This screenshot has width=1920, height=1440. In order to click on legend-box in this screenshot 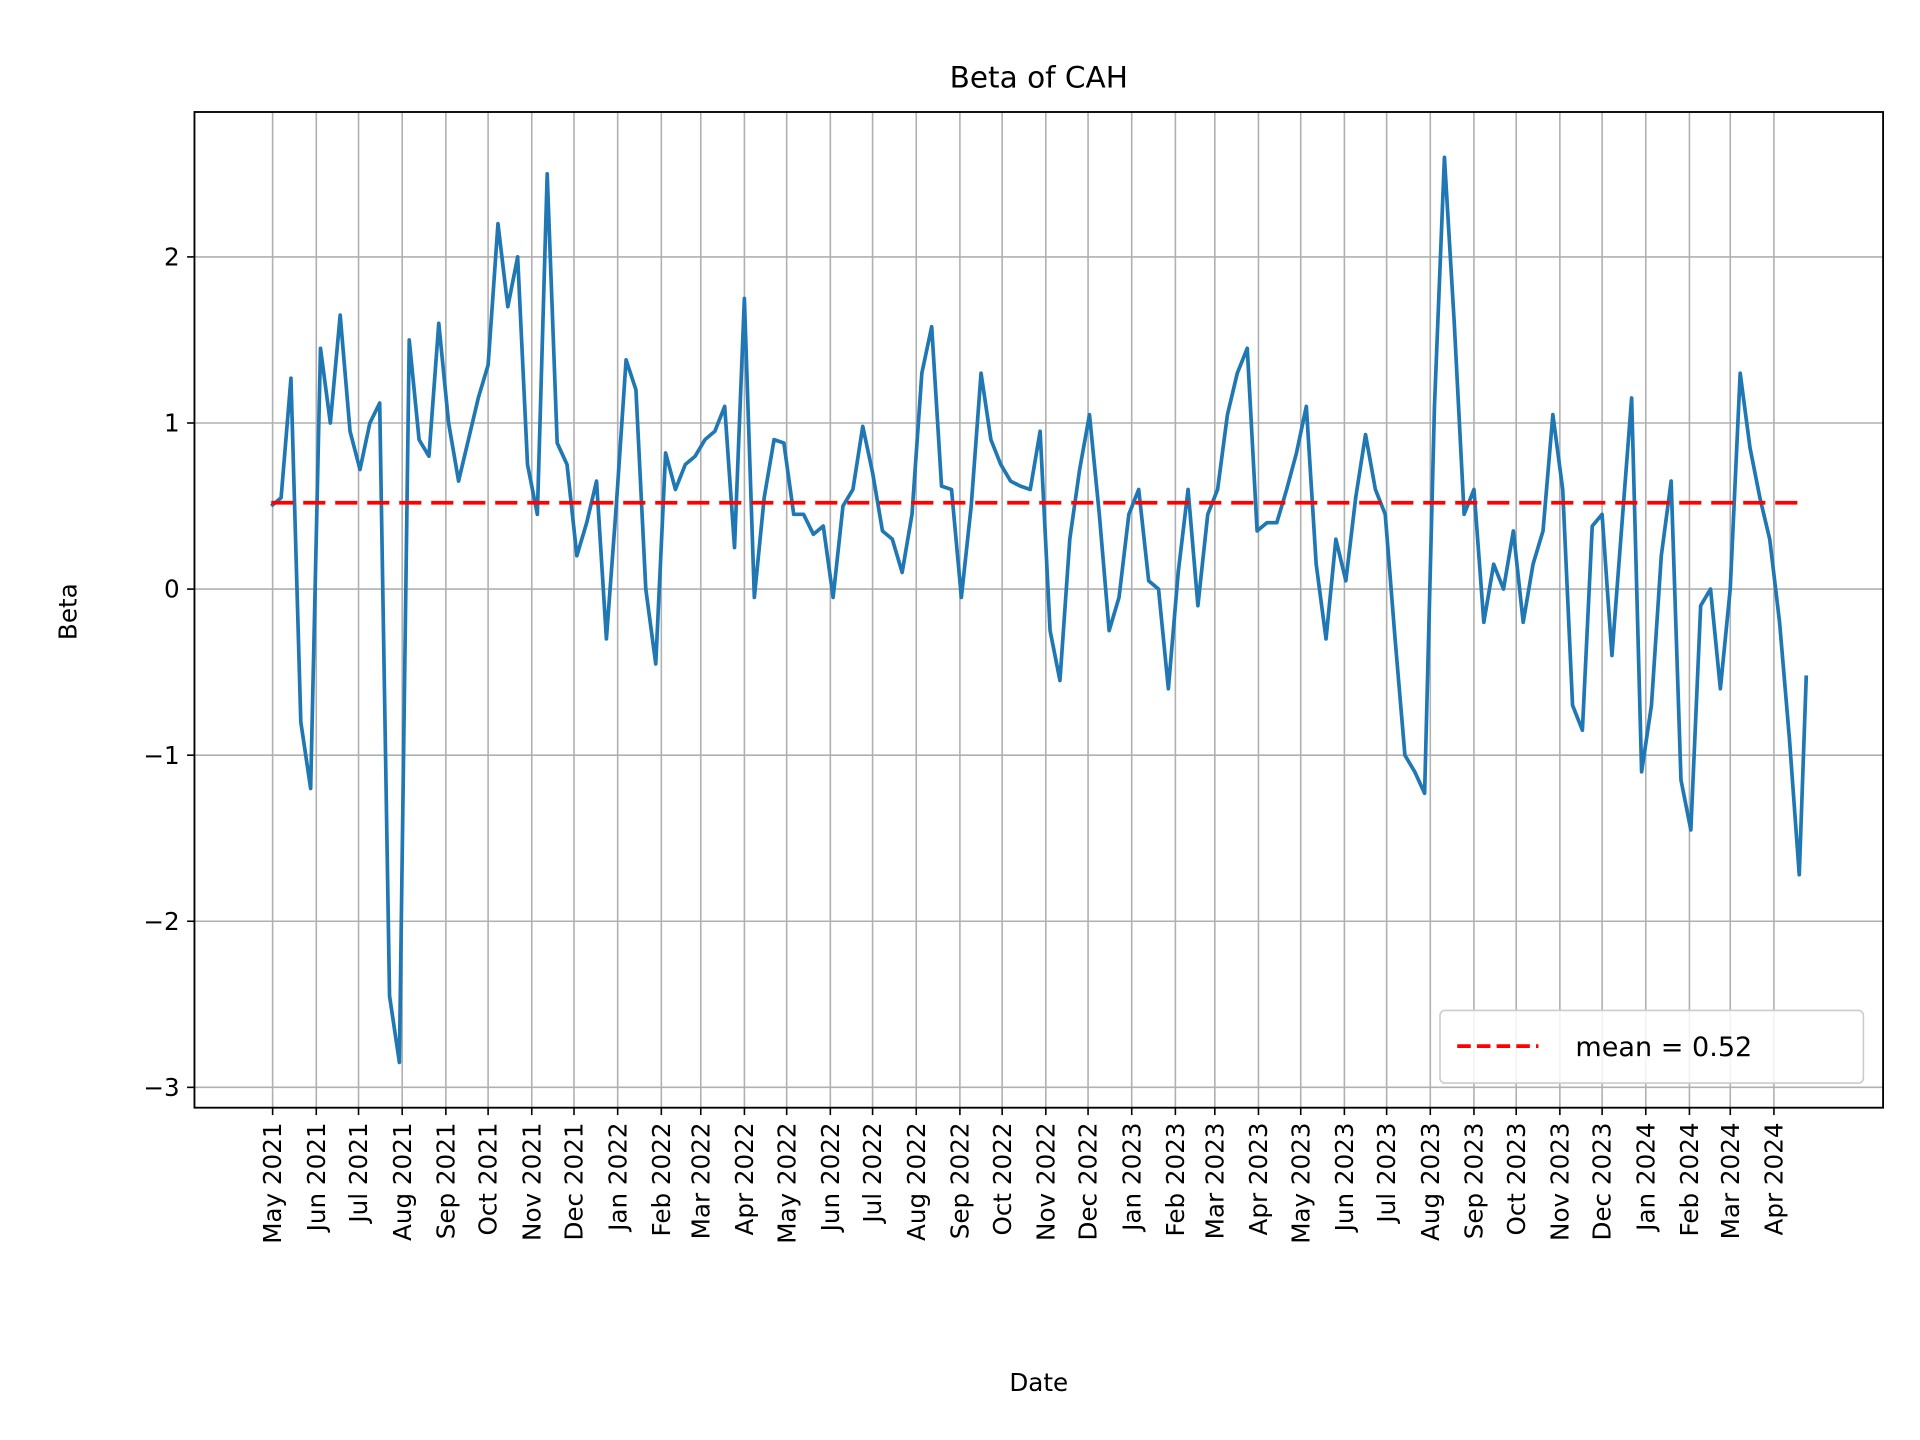, I will do `click(1652, 1046)`.